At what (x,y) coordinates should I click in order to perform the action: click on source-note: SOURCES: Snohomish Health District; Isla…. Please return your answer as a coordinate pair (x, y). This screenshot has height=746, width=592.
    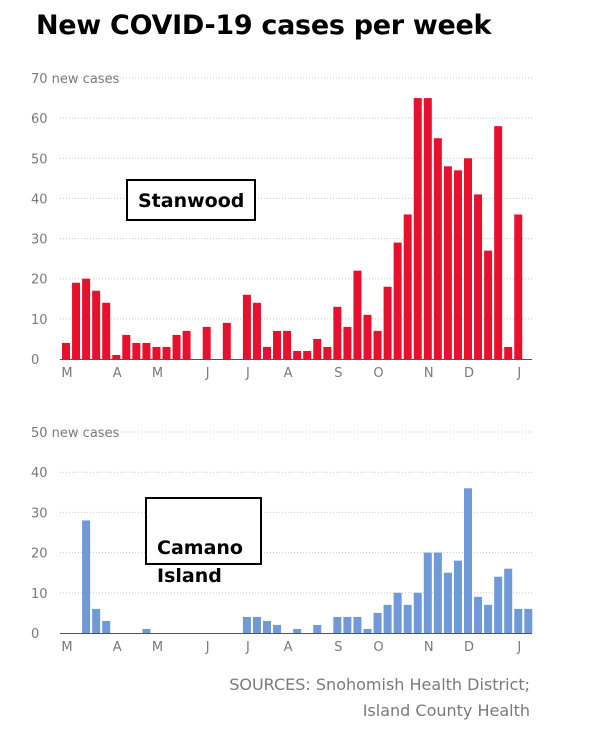
    Looking at the image, I should click on (379, 698).